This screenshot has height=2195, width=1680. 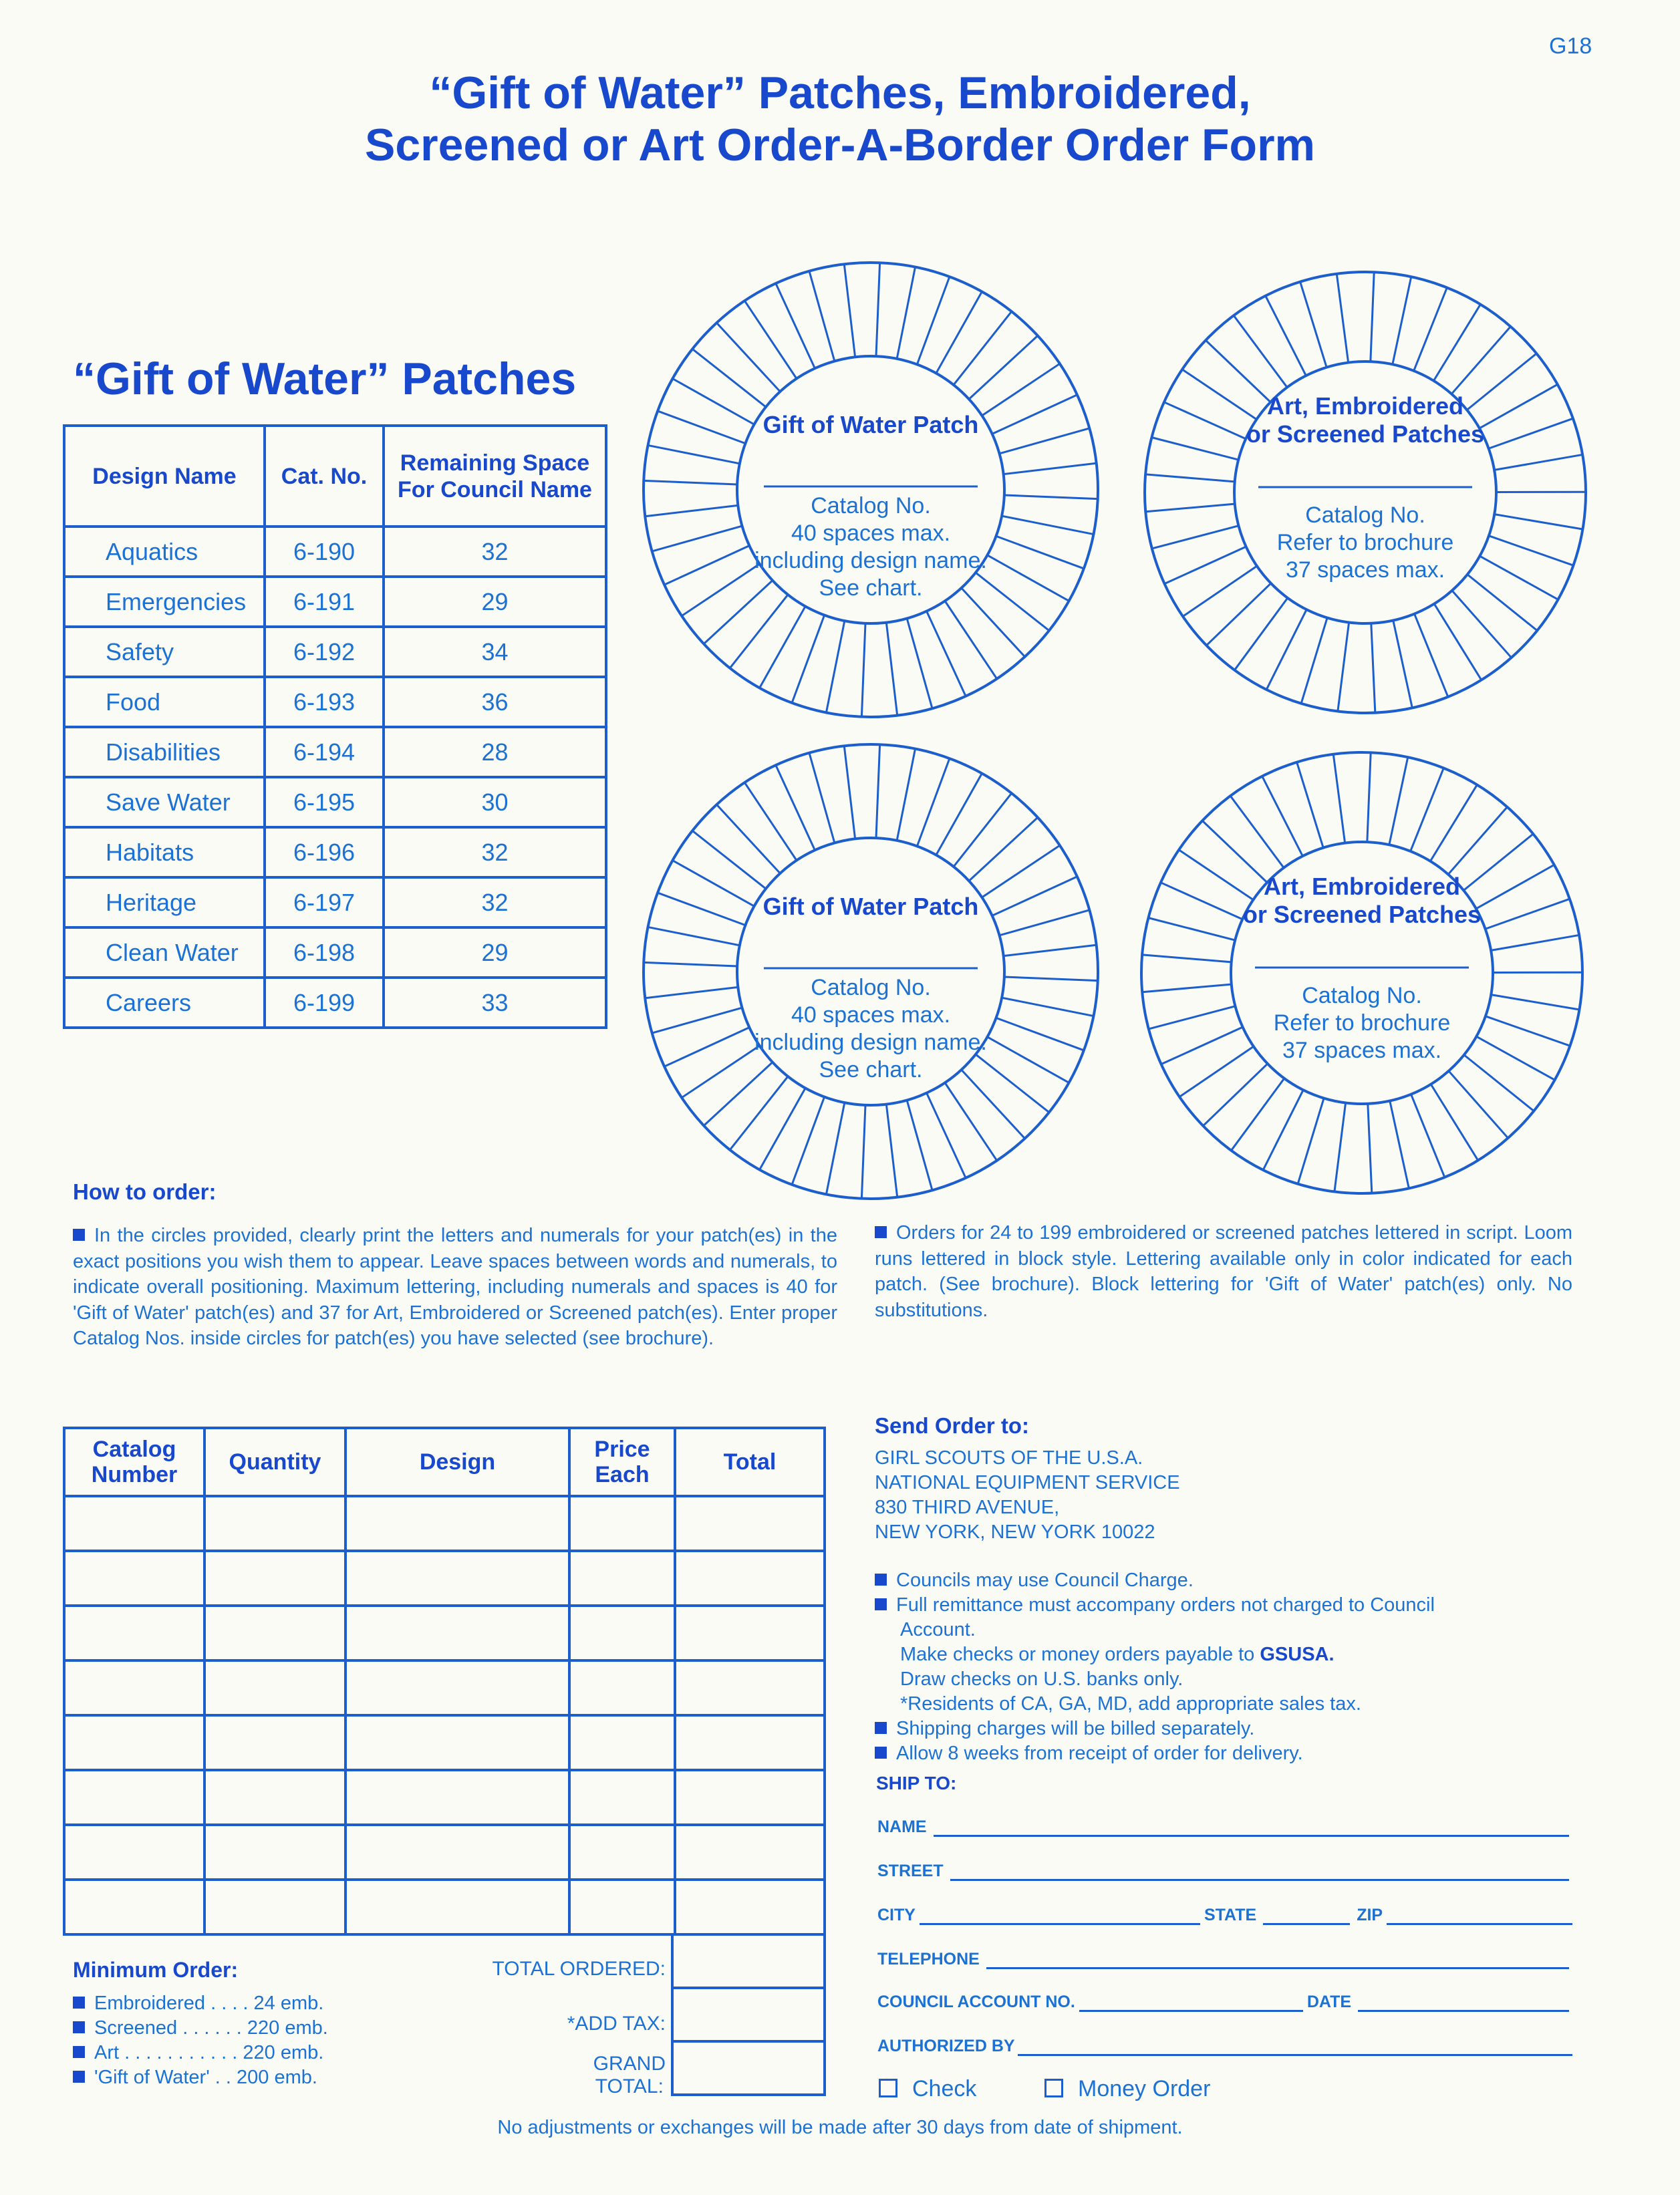 What do you see at coordinates (1223, 1871) in the screenshot?
I see `street-field: STREET` at bounding box center [1223, 1871].